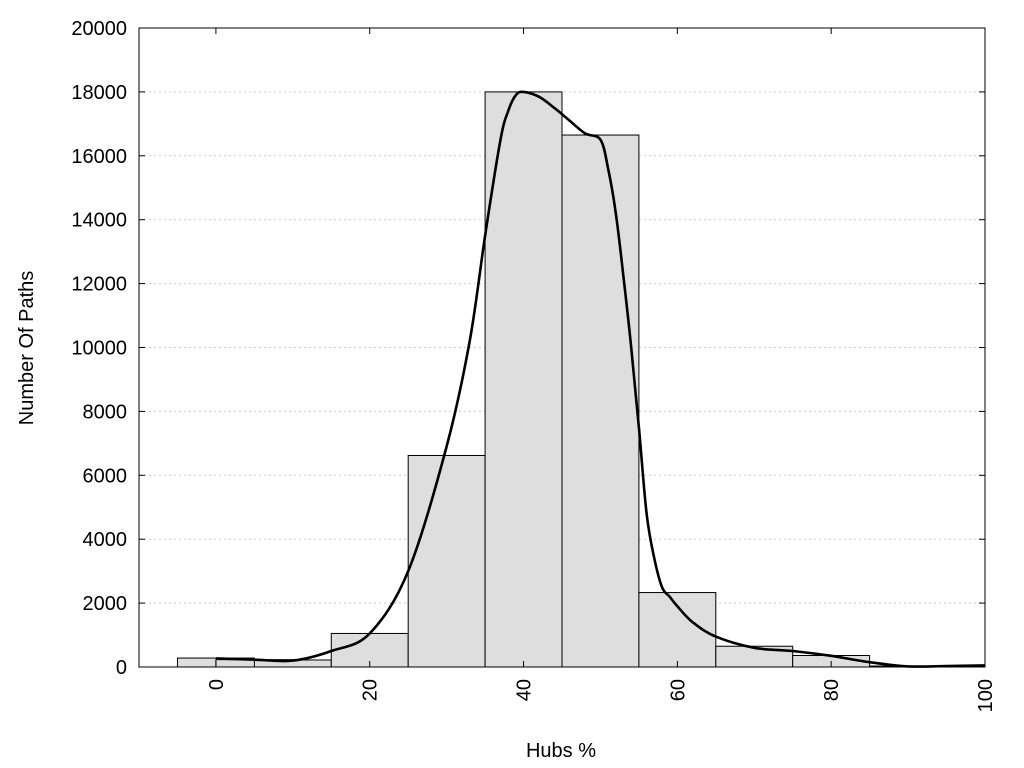 This screenshot has height=768, width=1024. Describe the element at coordinates (121, 668) in the screenshot. I see `y-tick-label: 0` at that location.